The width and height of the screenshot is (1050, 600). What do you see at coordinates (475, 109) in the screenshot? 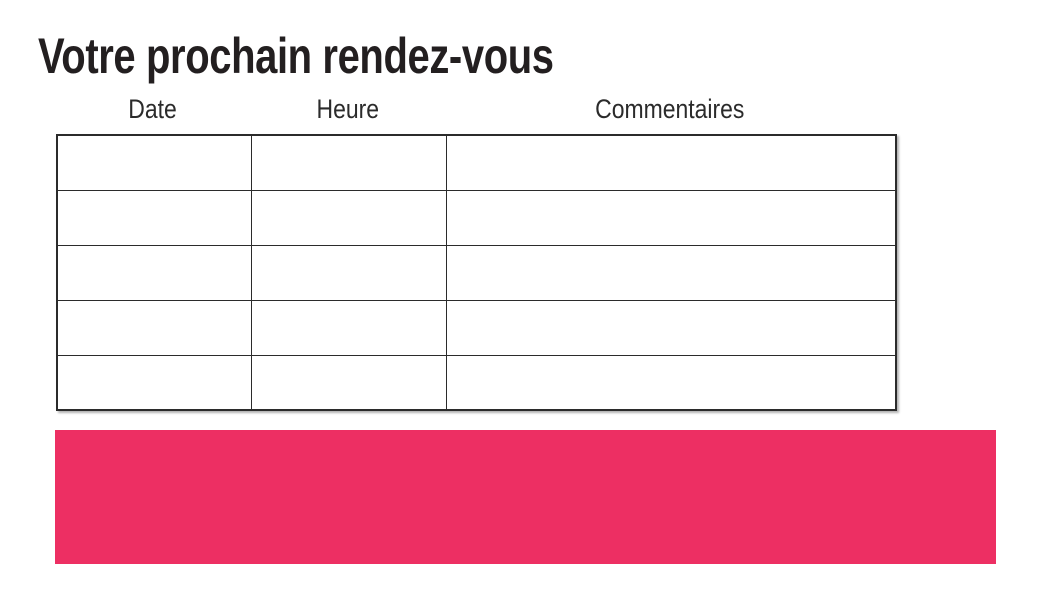
I see `table-header-row: Date Heure Commentaires` at bounding box center [475, 109].